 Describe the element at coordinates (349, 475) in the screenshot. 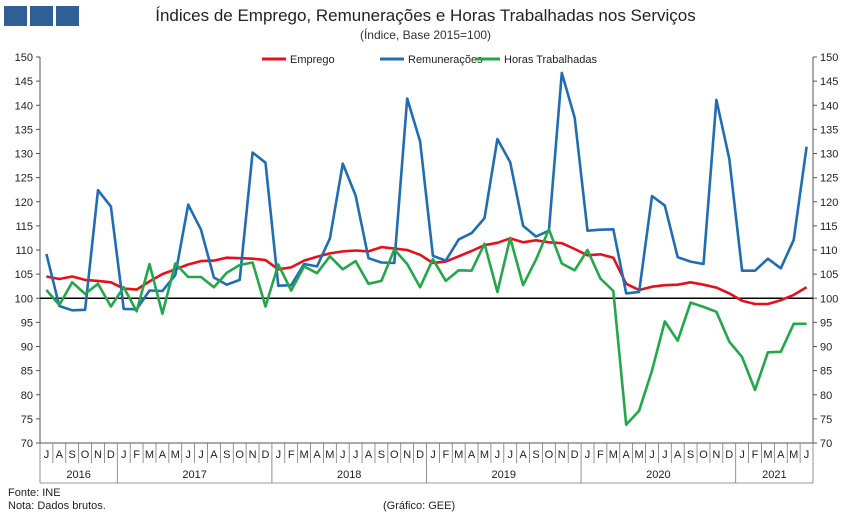

I see `year-label: 2018` at that location.